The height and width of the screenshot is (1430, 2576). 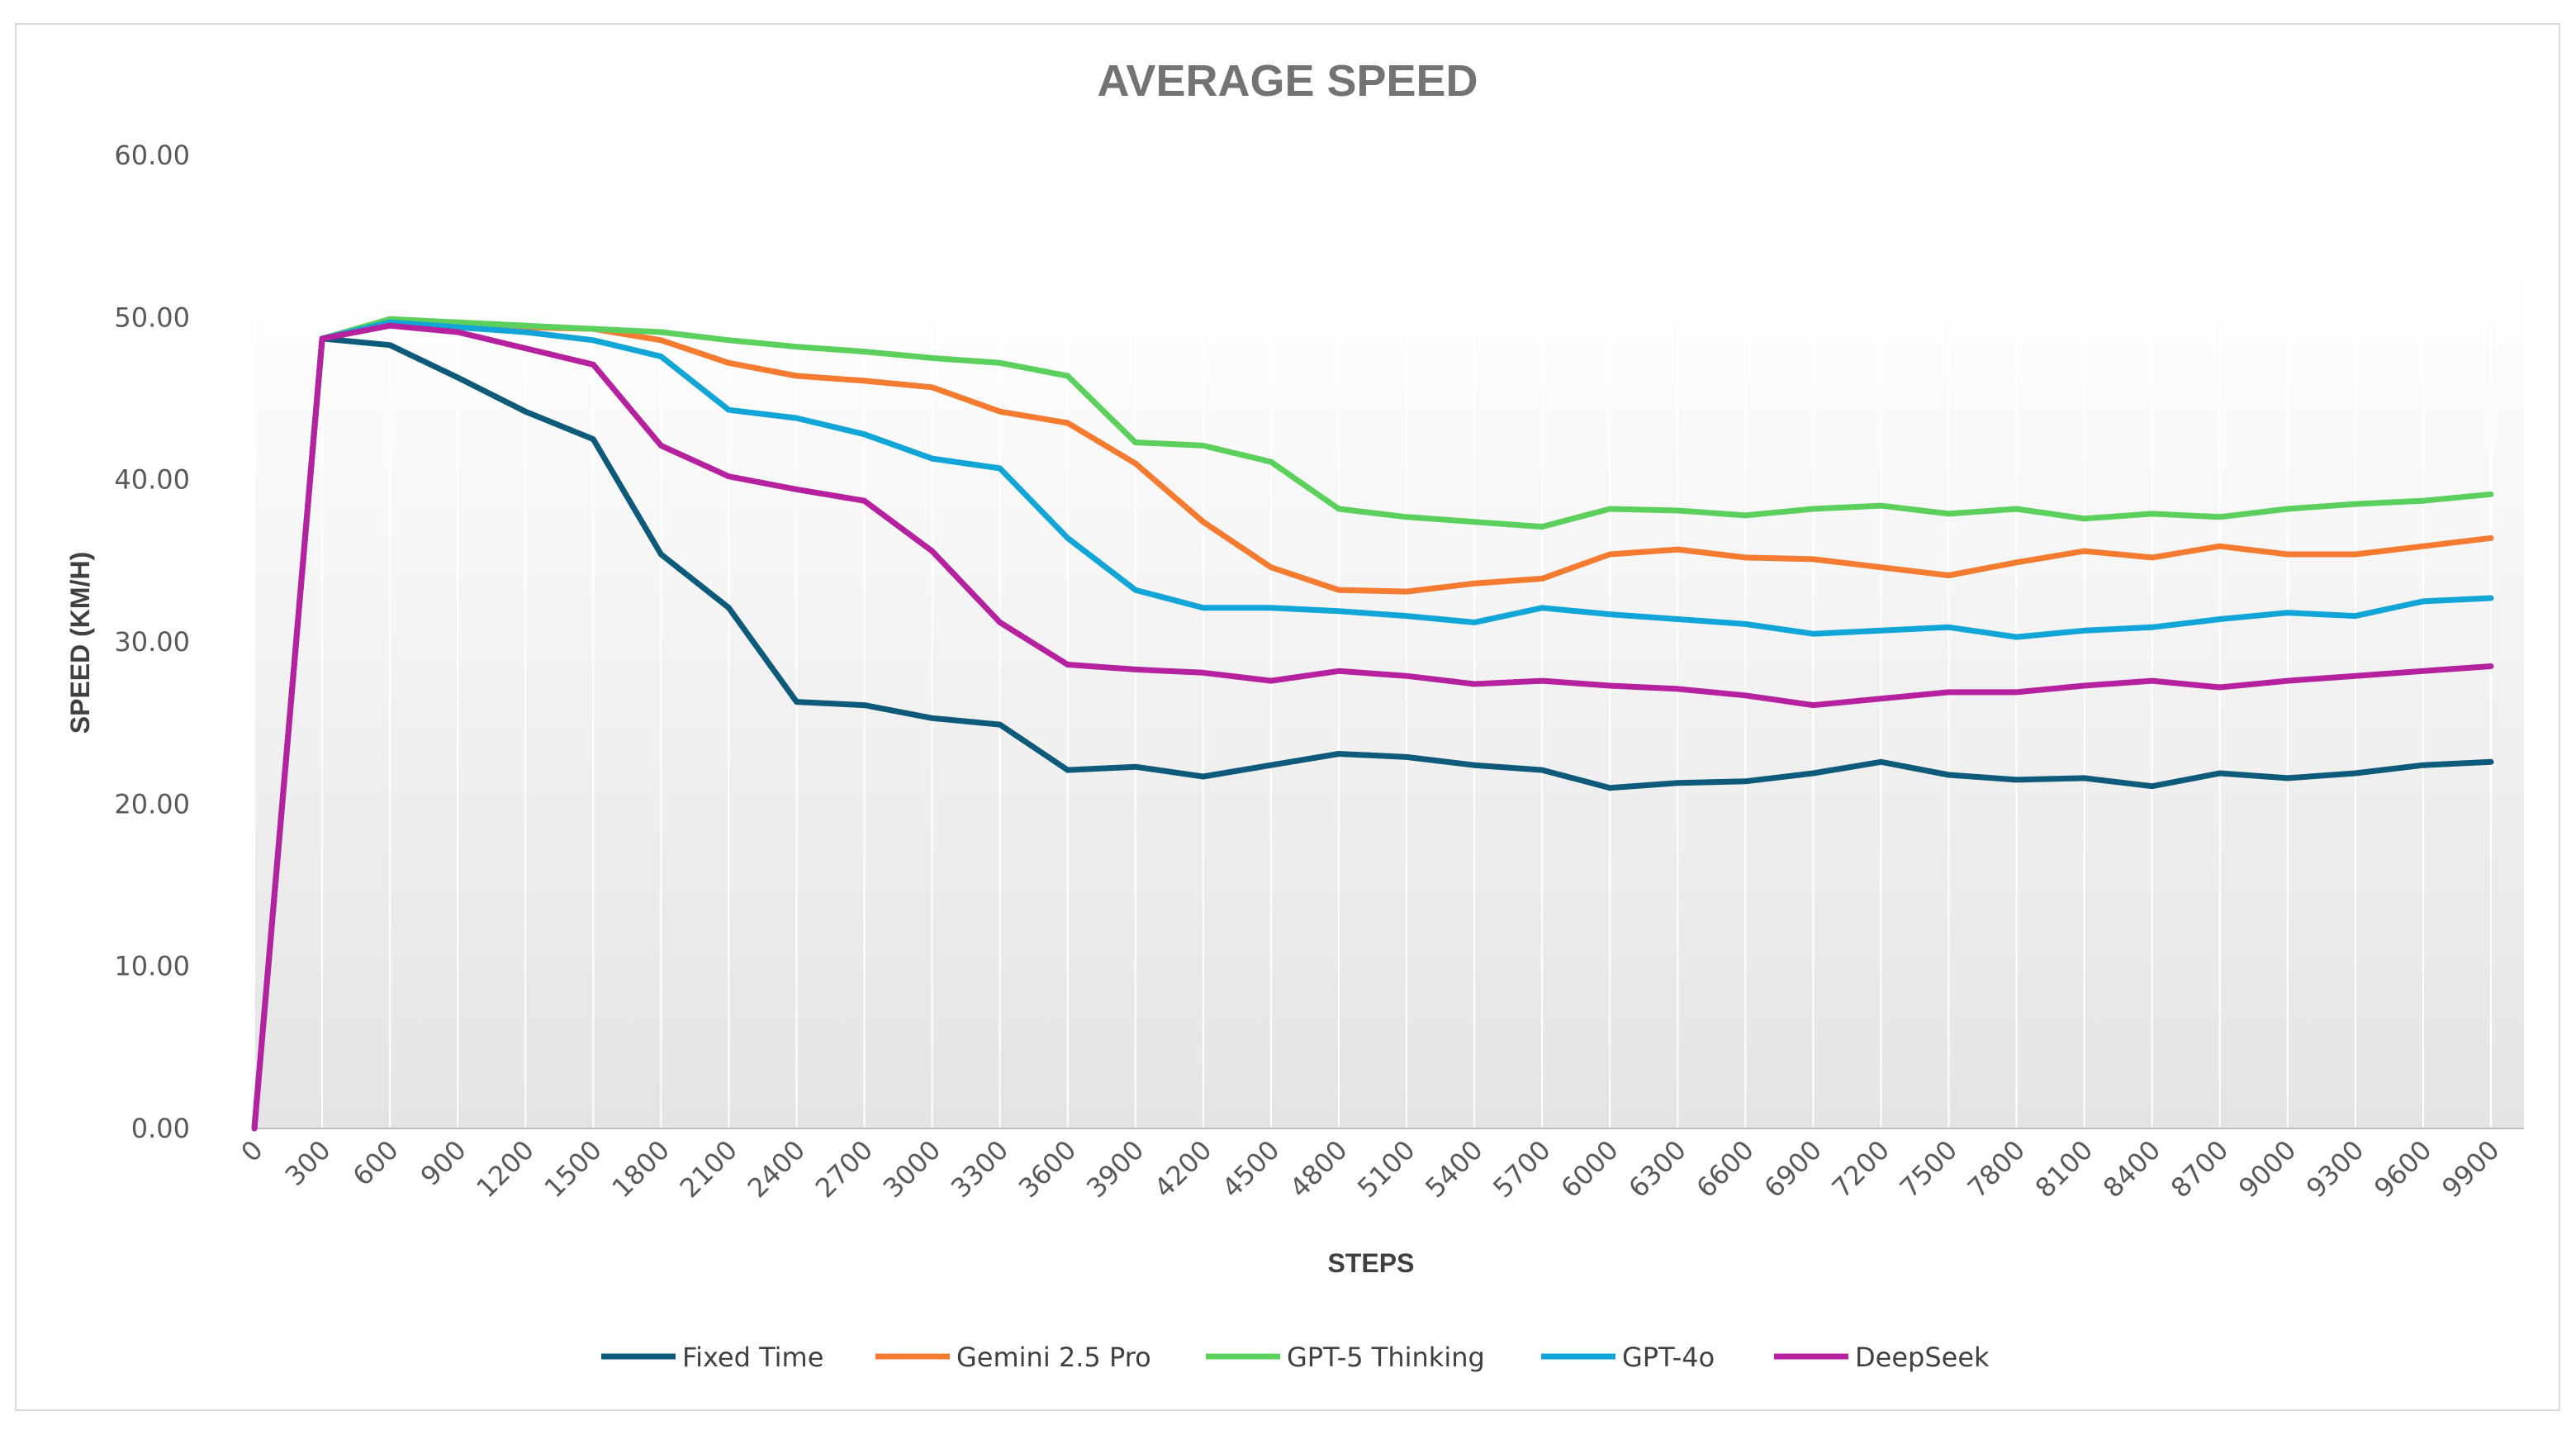 What do you see at coordinates (1386, 1357) in the screenshot?
I see `legend-label-gpt-5-thinking: GPT-5 Thinking` at bounding box center [1386, 1357].